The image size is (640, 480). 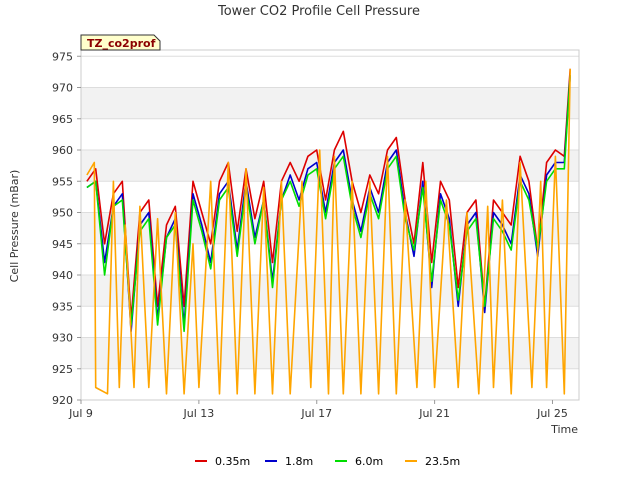 I want to click on x-axis-title: Time, so click(x=564, y=429).